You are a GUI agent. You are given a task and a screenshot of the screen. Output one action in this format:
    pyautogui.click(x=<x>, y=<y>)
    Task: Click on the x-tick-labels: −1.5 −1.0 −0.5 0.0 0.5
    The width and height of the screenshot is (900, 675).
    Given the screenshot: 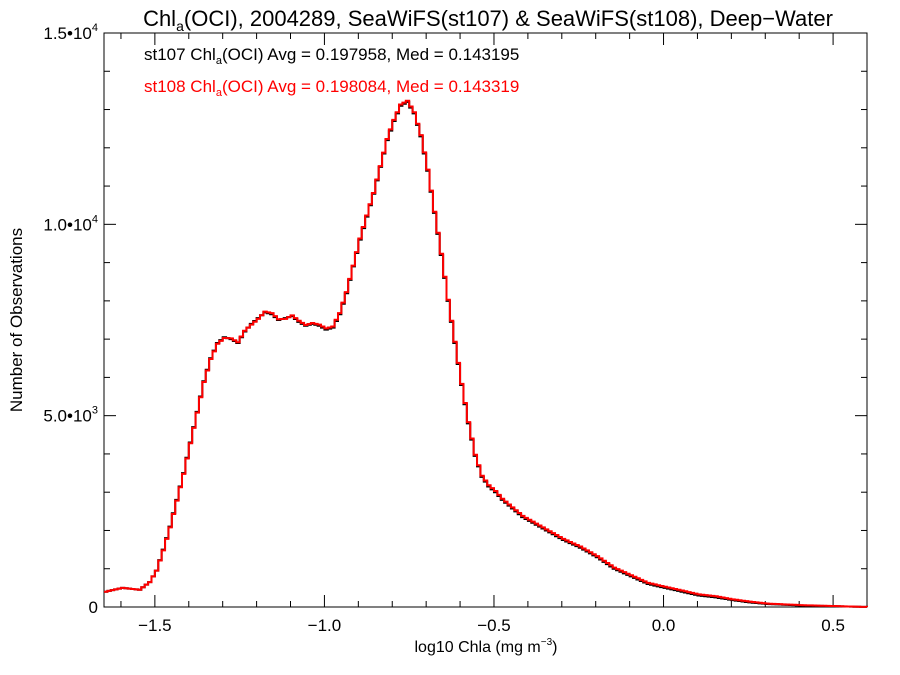 What is the action you would take?
    pyautogui.click(x=491, y=625)
    